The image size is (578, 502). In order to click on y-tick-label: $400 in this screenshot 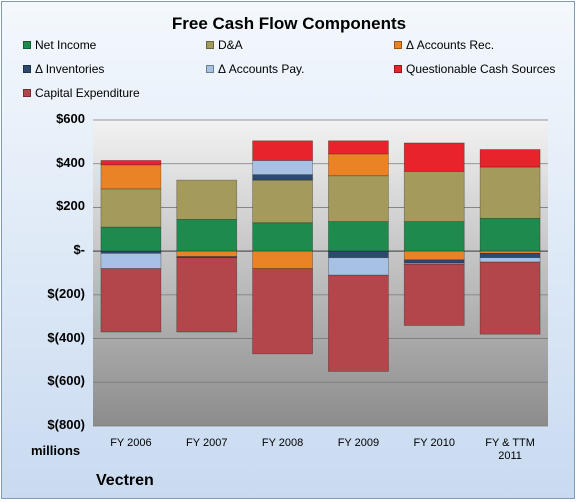, I will do `click(70, 162)`.